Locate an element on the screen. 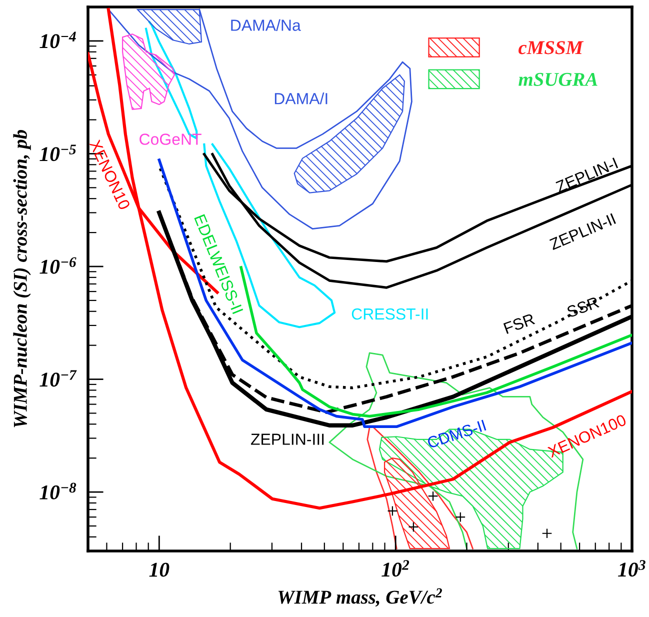 Image resolution: width=649 pixels, height=617 pixels. x-tick-label: 10$^{3}$ is located at coordinates (632, 568).